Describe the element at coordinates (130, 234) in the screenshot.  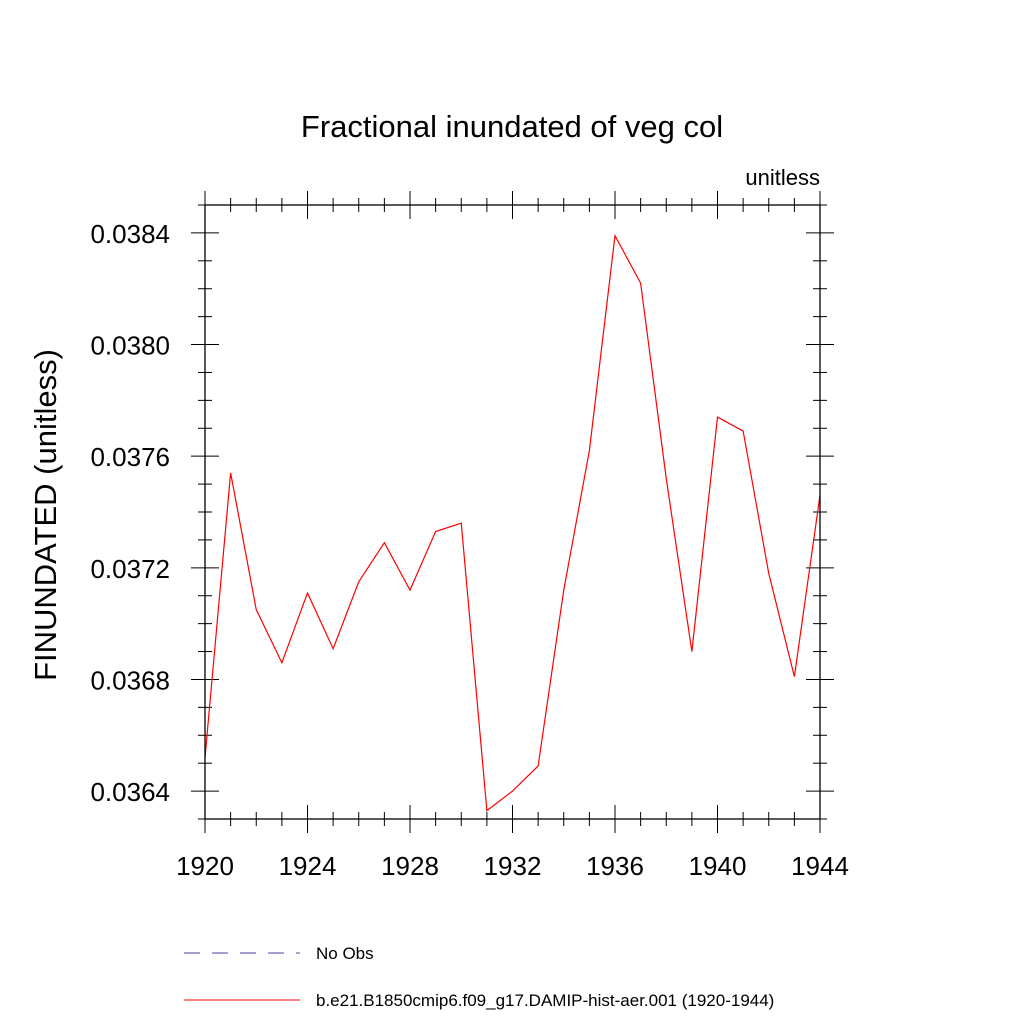
I see `y-tick-label: 0.0384` at that location.